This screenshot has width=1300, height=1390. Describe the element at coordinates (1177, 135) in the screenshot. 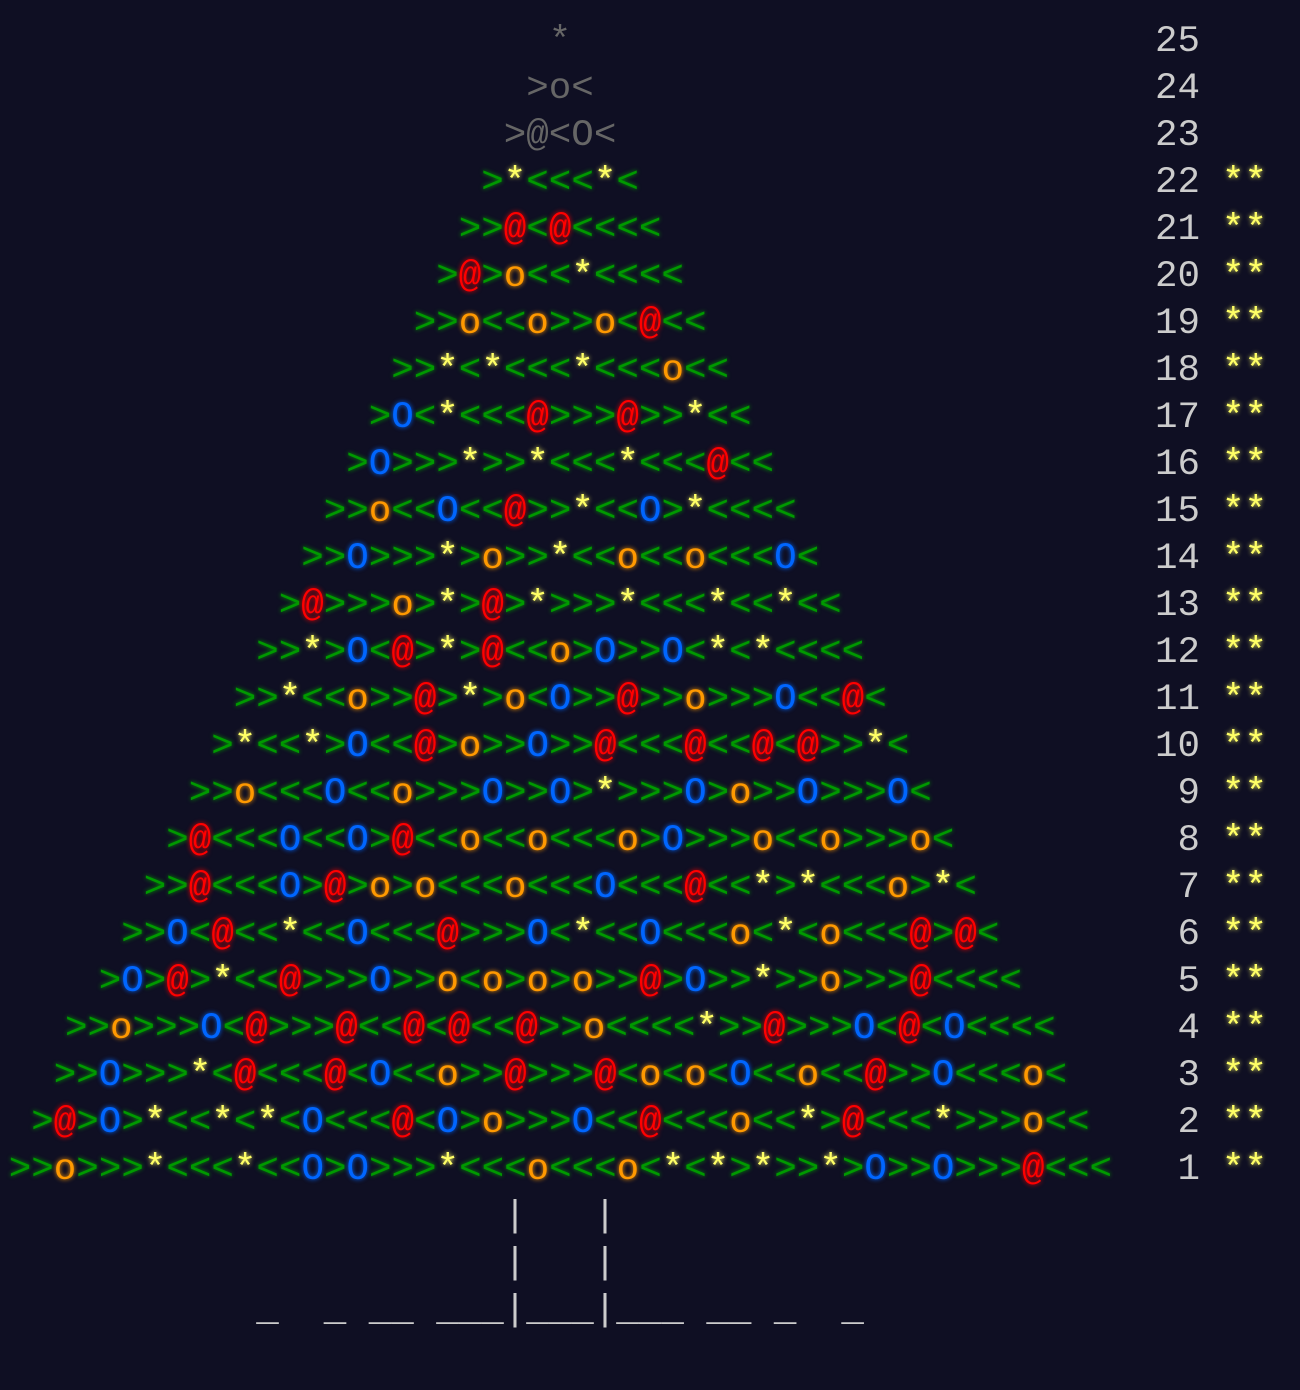

I see `day-number: 23` at that location.